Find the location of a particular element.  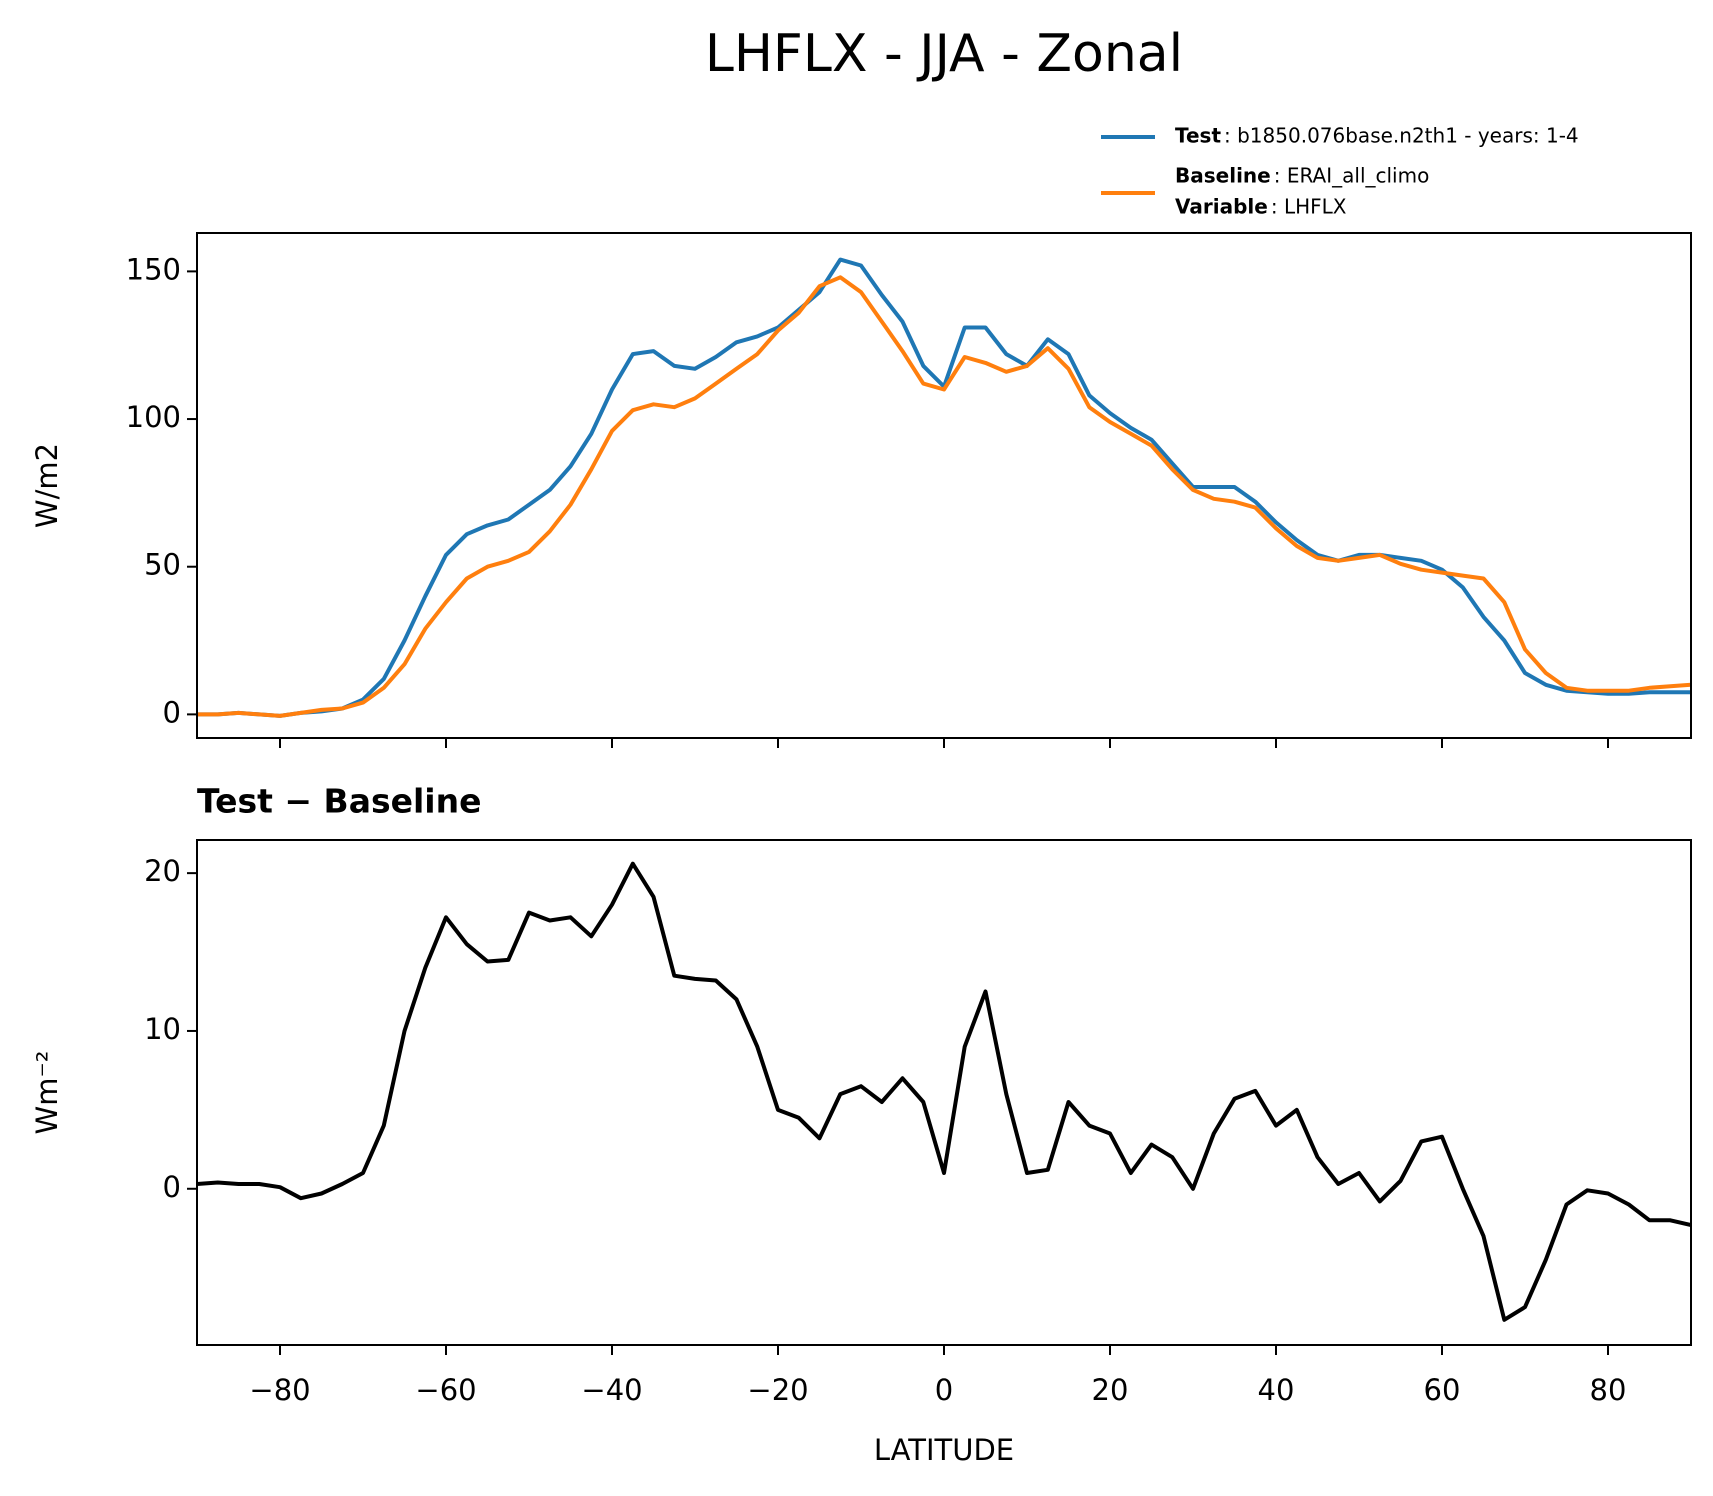

legend-description: : LHFLX is located at coordinates (1309, 207).